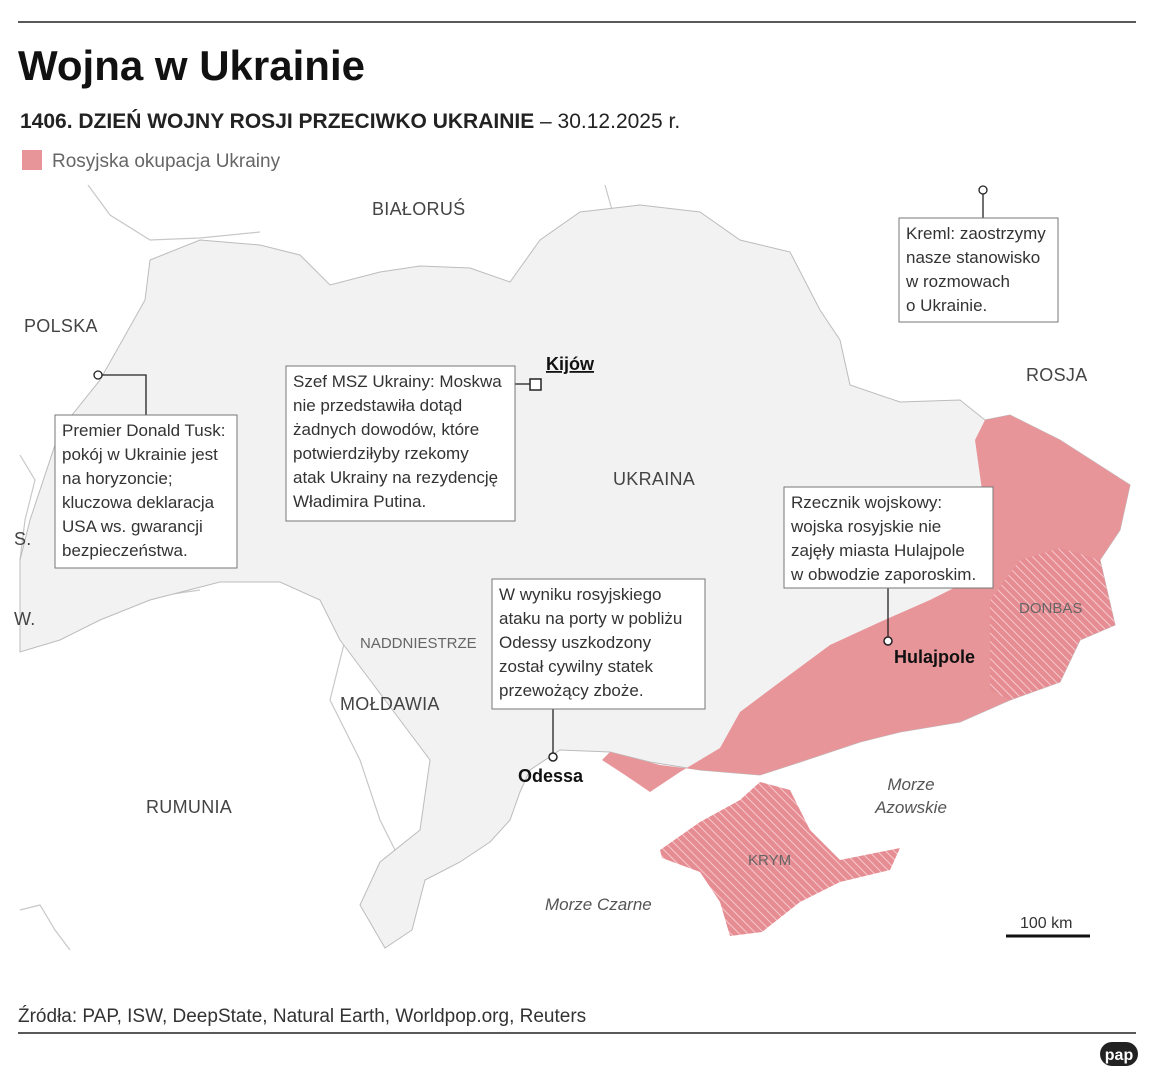 The width and height of the screenshot is (1154, 1080). I want to click on callout-line: kluczowa deklaracja, so click(138, 502).